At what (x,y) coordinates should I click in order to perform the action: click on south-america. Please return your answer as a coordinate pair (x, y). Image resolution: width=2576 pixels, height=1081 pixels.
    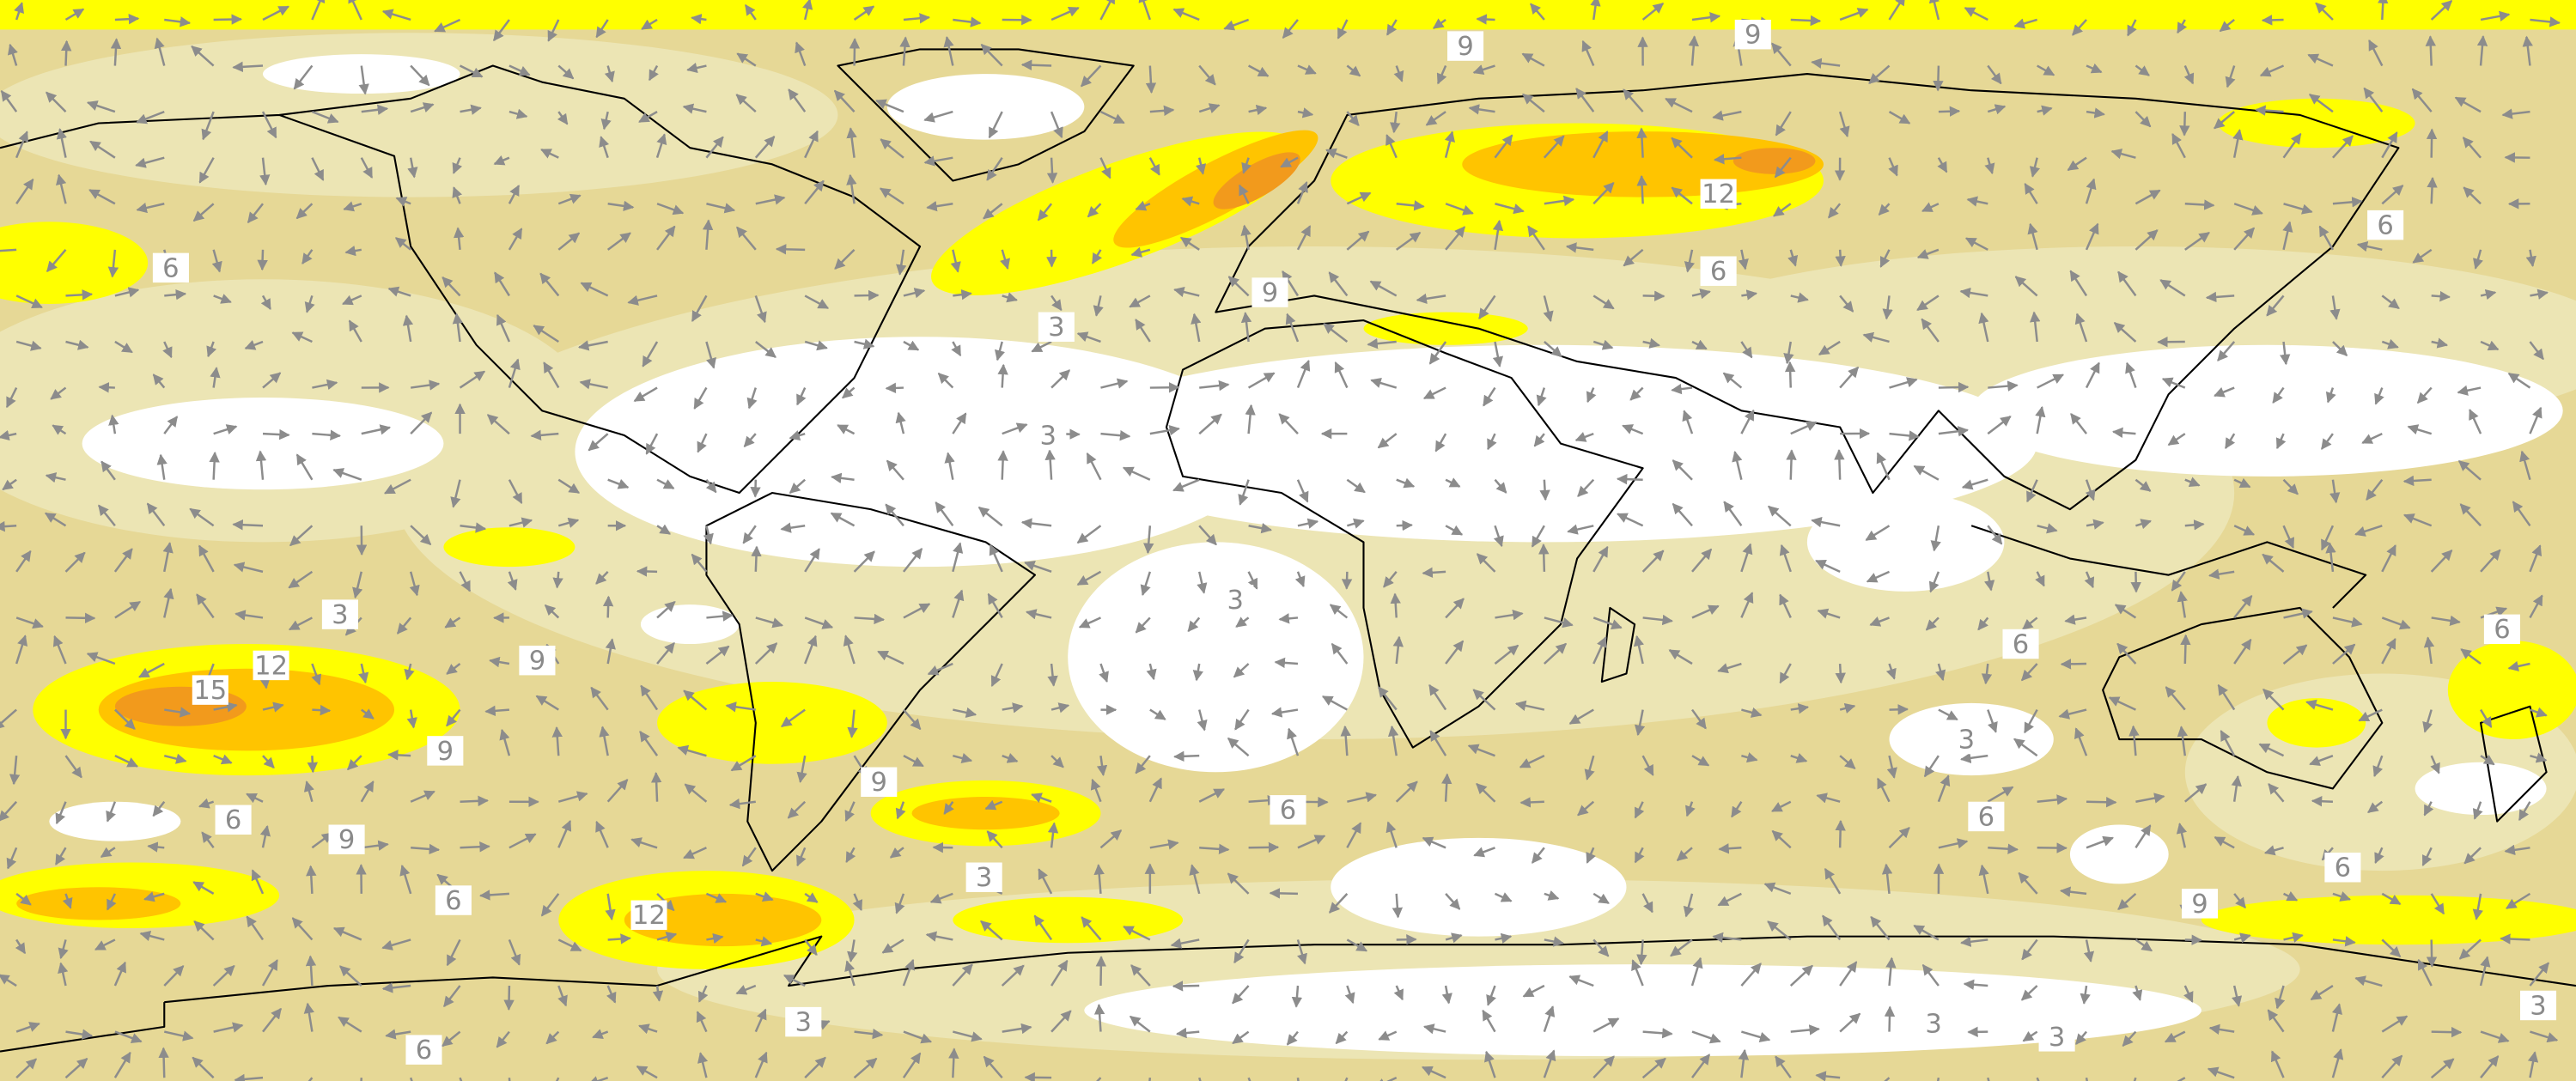
    Looking at the image, I should click on (871, 681).